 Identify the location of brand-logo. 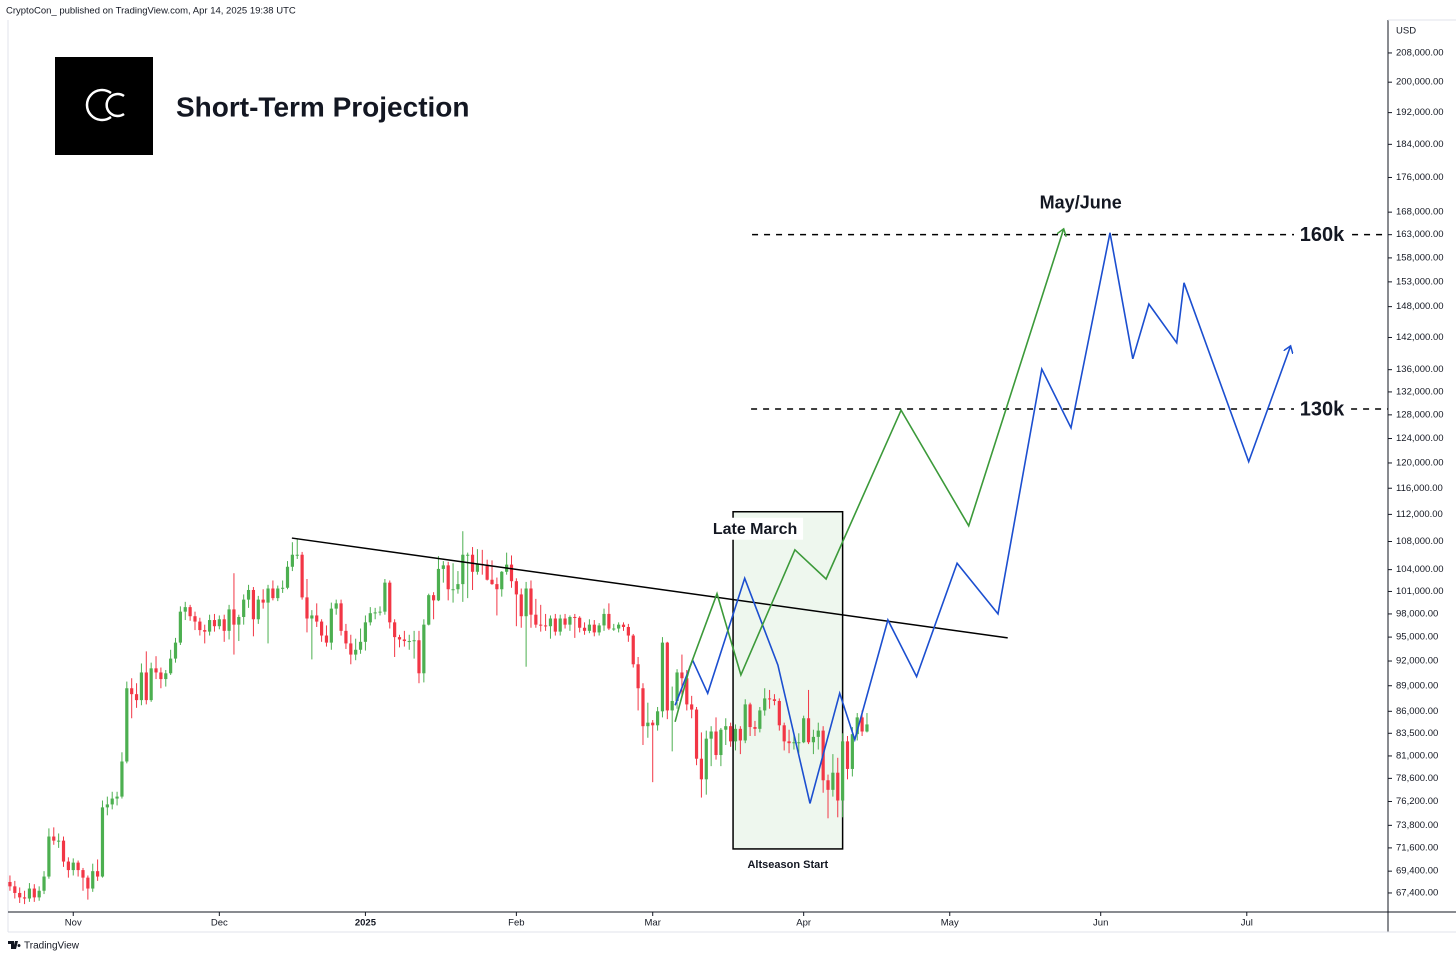
(14, 945).